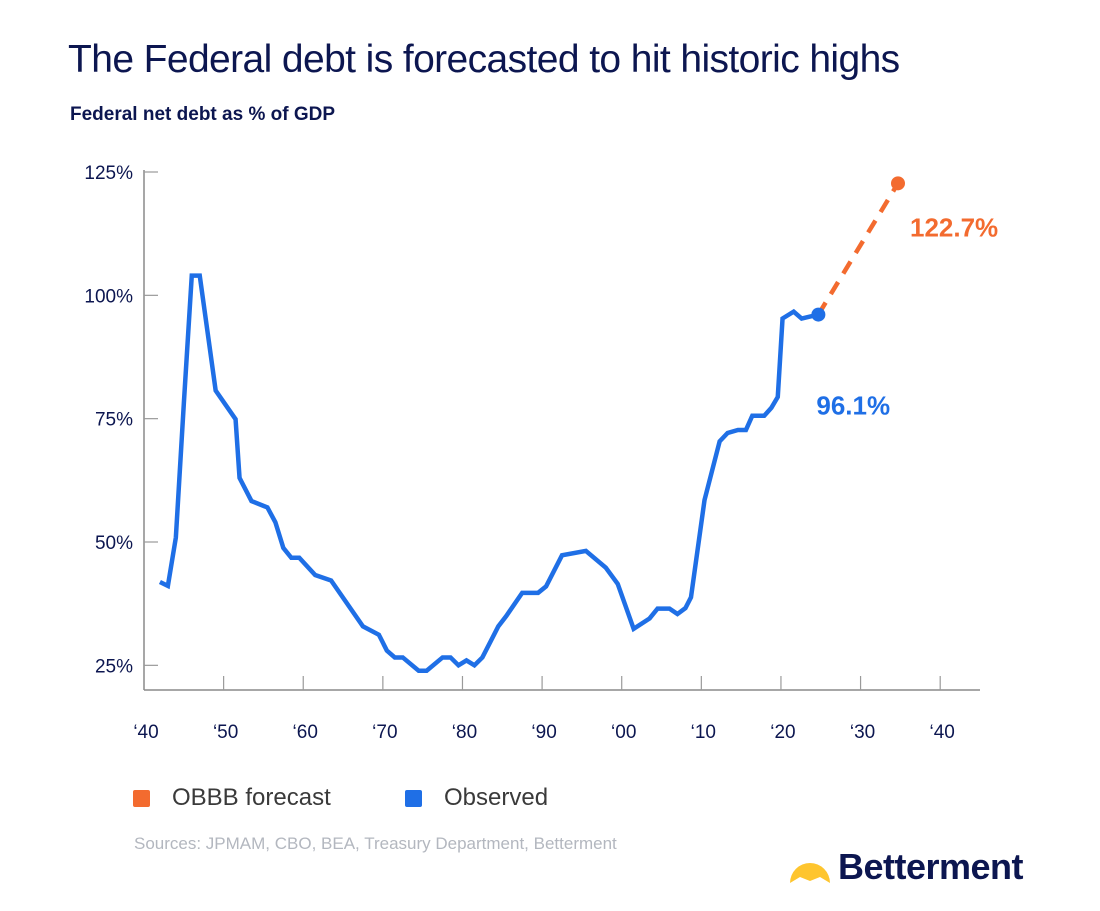 The width and height of the screenshot is (1100, 911). What do you see at coordinates (305, 732) in the screenshot?
I see `x-tick-label: ‘60` at bounding box center [305, 732].